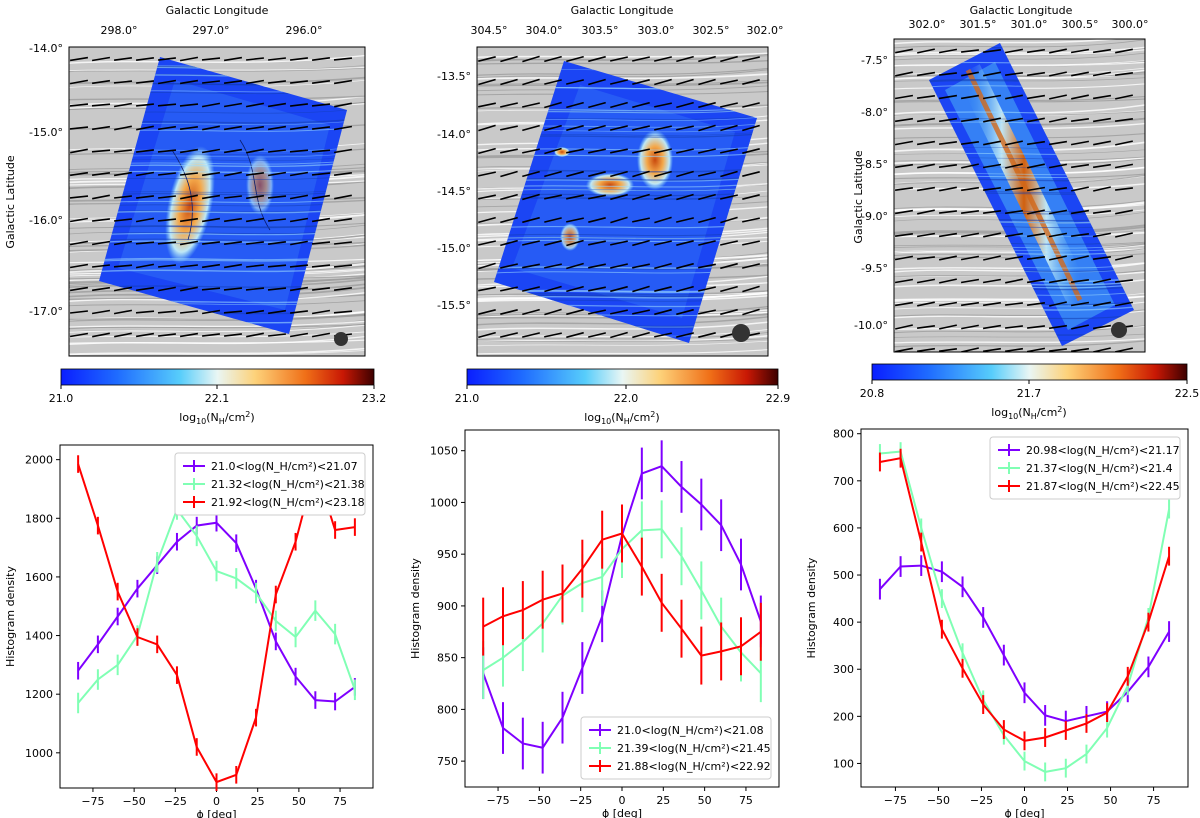 This screenshot has height=818, width=1200. What do you see at coordinates (39, 460) in the screenshot?
I see `y-tick-label: 2000` at bounding box center [39, 460].